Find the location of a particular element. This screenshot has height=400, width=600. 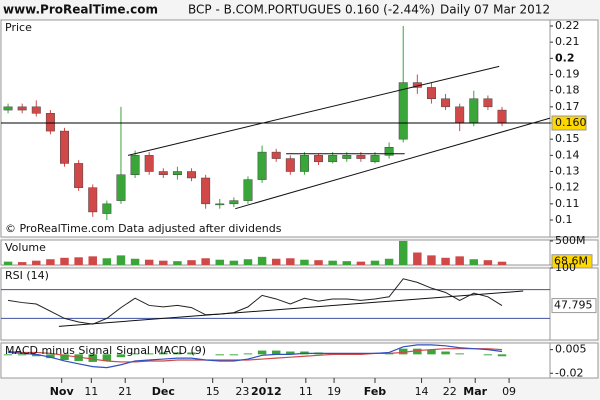

y-tick-label: 0.12 is located at coordinates (567, 187).